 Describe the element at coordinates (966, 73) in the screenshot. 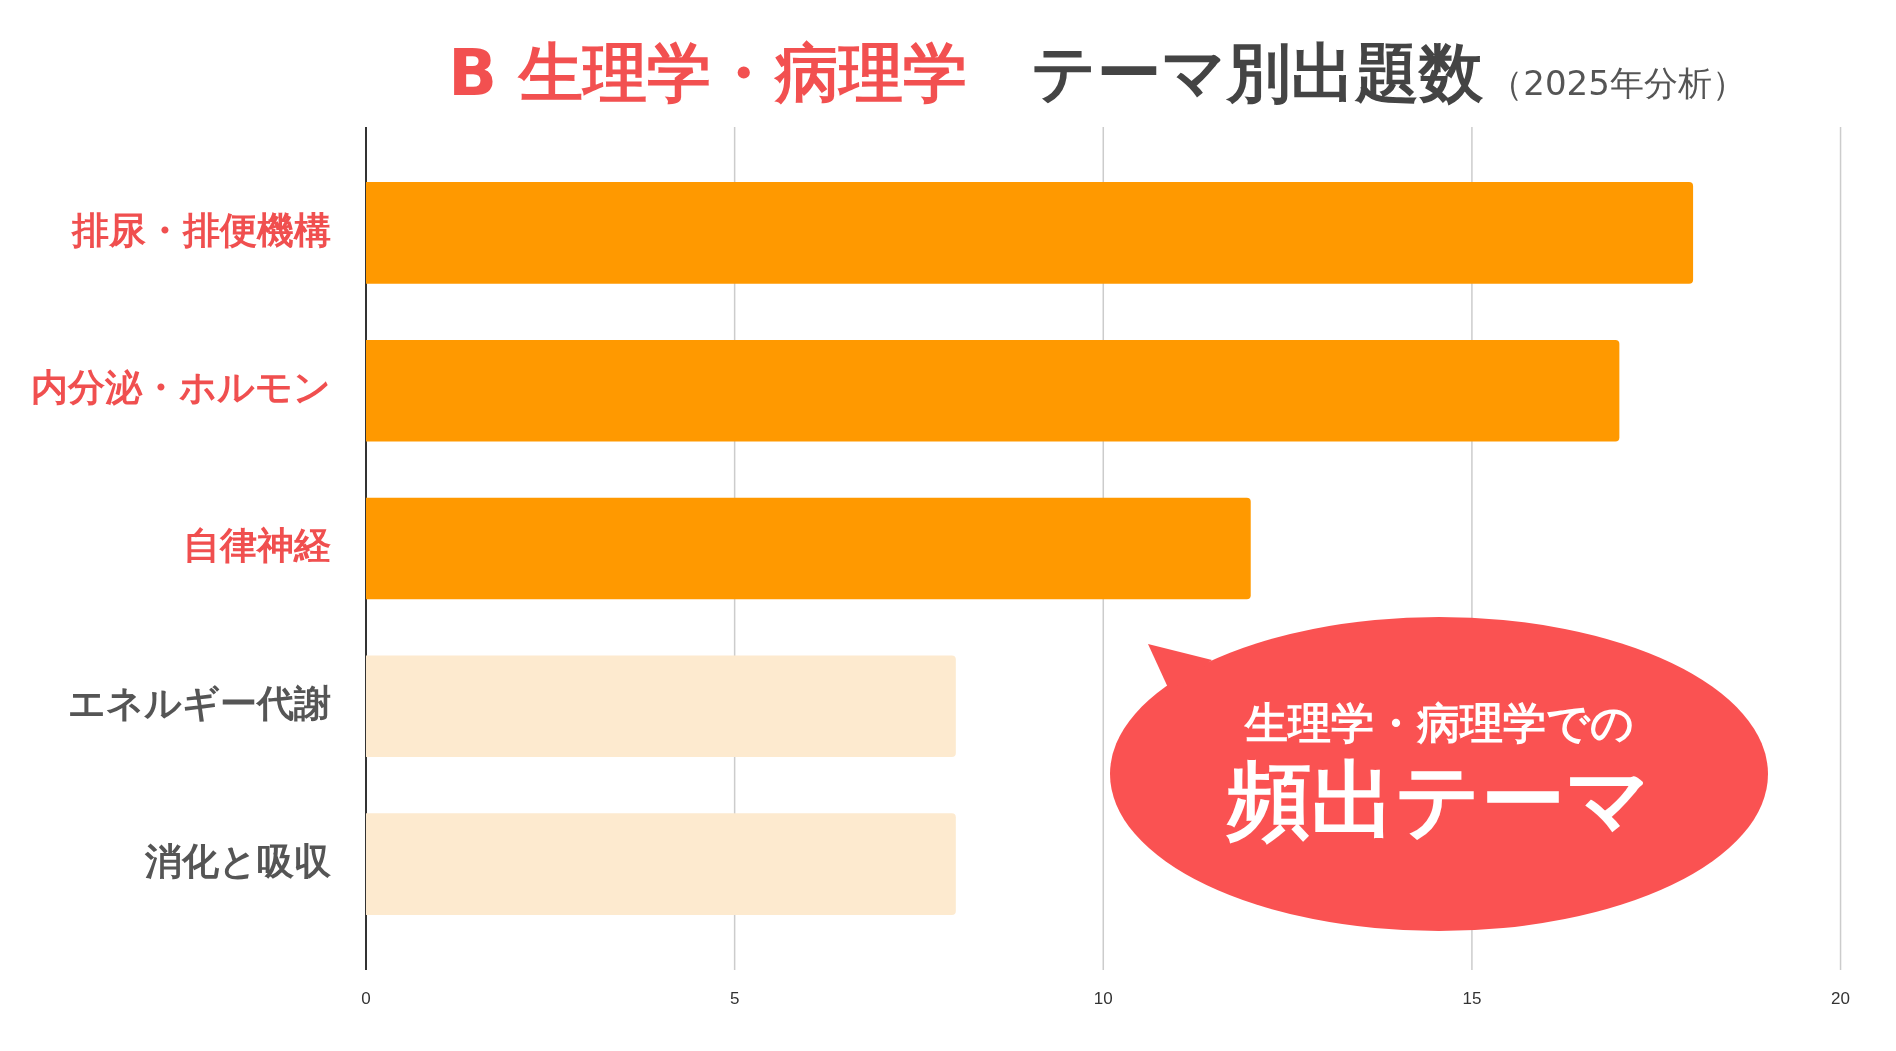

I see `chart-title: B 生理学・病理学 テーマ別出題数` at that location.